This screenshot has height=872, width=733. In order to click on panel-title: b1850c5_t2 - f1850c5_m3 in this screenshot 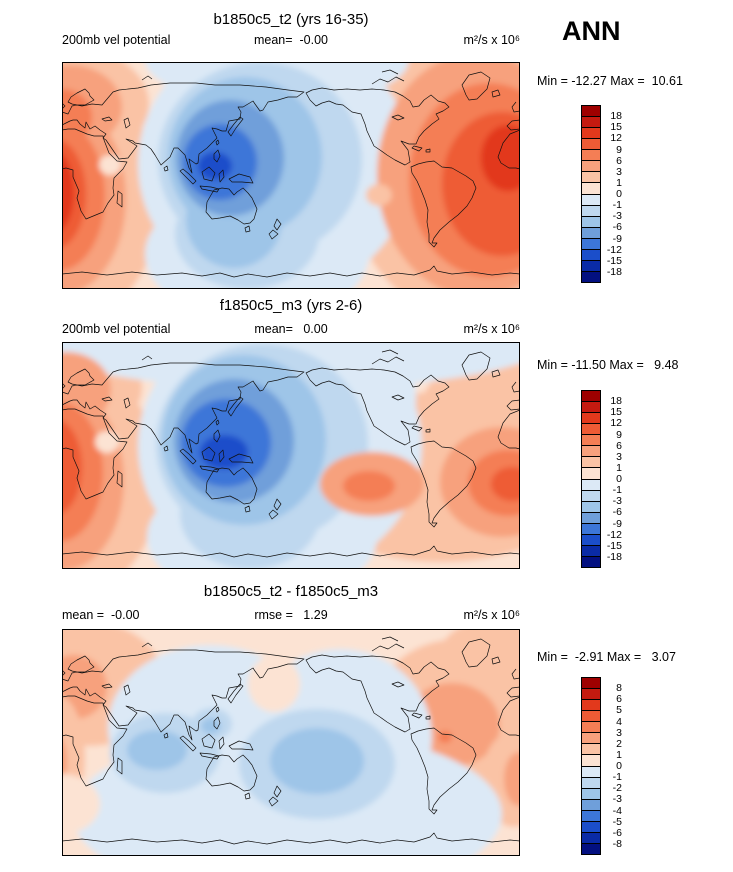, I will do `click(291, 591)`.